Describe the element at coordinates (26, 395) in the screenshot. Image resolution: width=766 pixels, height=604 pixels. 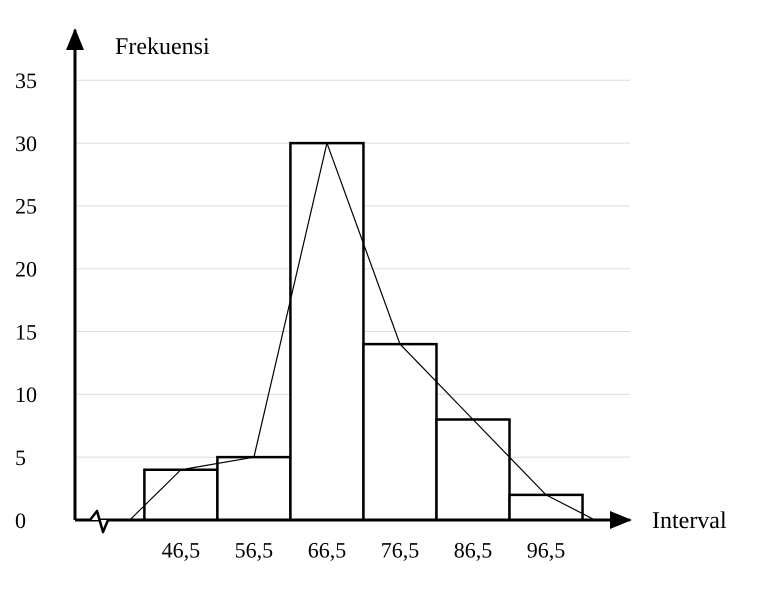
I see `y-tick-label: 10` at that location.